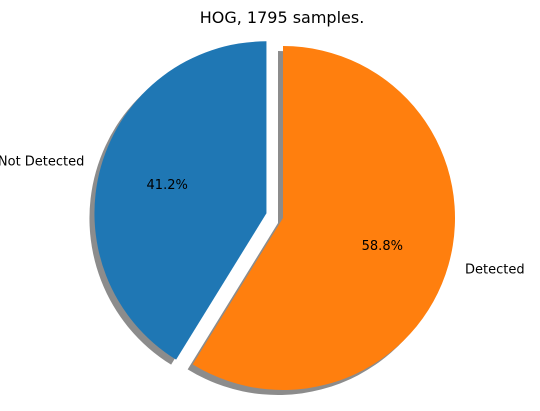 This screenshot has width=540, height=411. What do you see at coordinates (382, 246) in the screenshot?
I see `slice-percent-detected: 58.8%` at bounding box center [382, 246].